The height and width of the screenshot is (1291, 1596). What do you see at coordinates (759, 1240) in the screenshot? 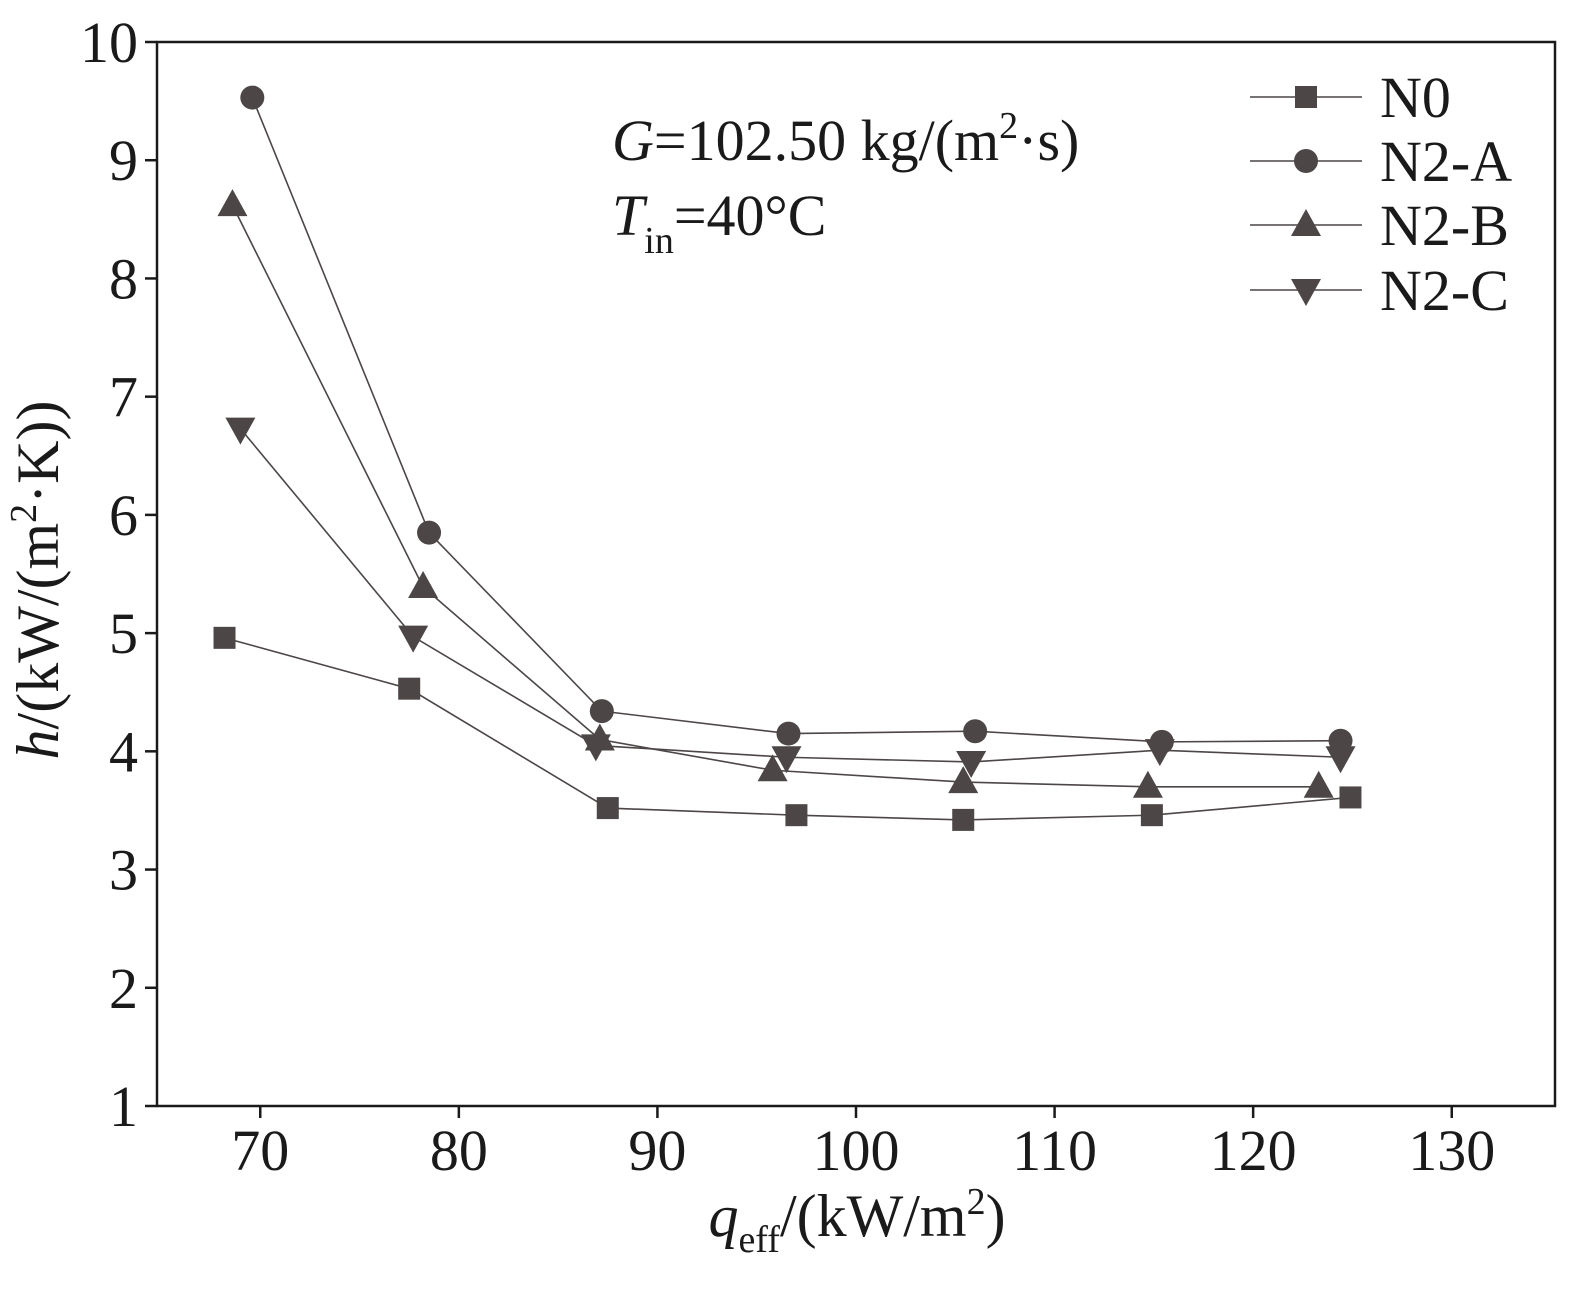
I see `x-axis-label-subscript: eff` at bounding box center [759, 1240].